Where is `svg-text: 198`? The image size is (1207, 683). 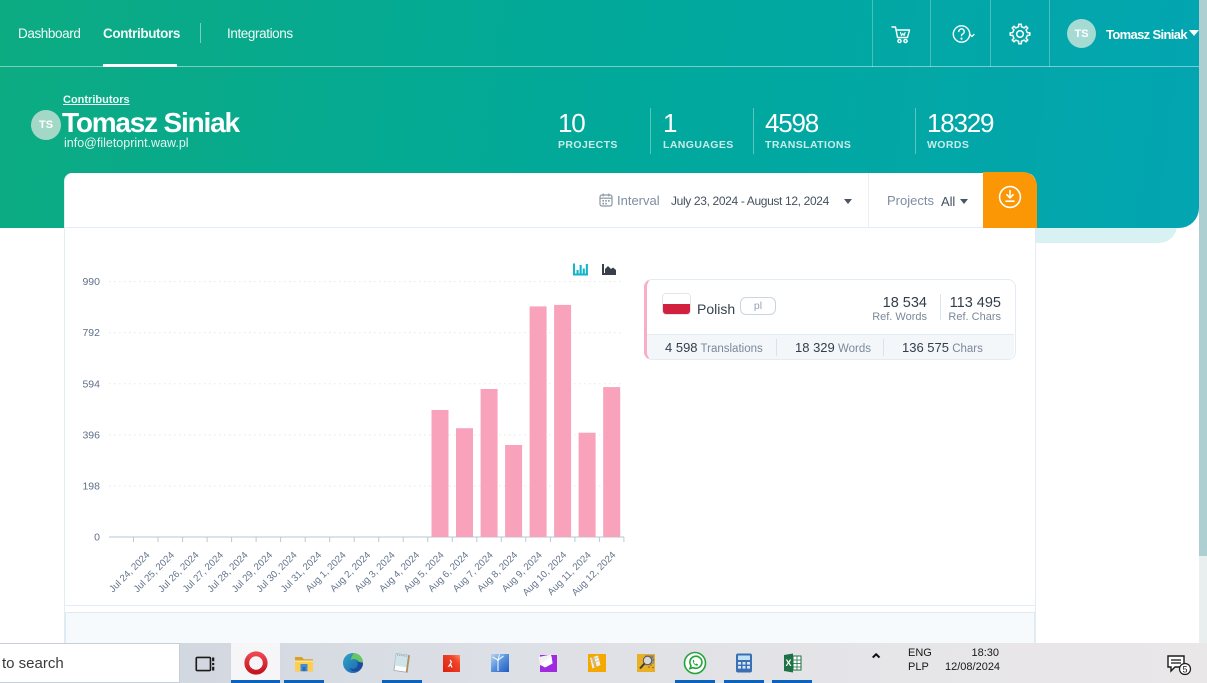
svg-text: 198 is located at coordinates (91, 487).